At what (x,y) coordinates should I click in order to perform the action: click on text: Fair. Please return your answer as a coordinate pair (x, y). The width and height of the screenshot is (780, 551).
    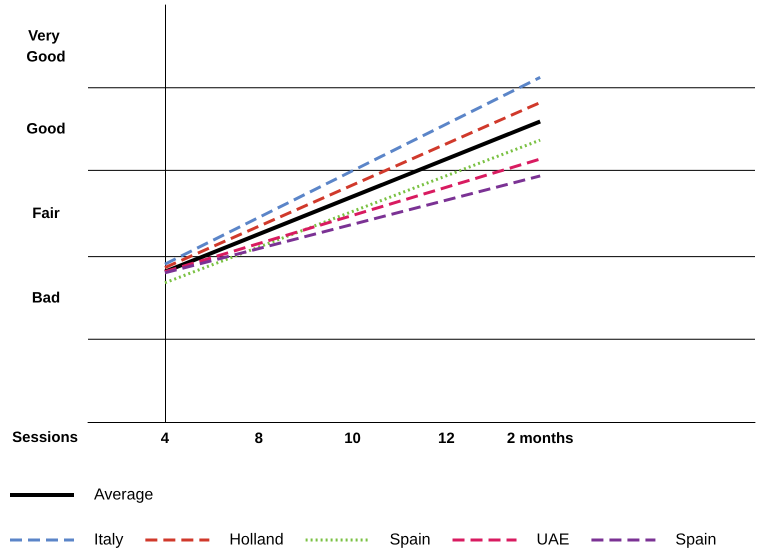
    Looking at the image, I should click on (46, 213).